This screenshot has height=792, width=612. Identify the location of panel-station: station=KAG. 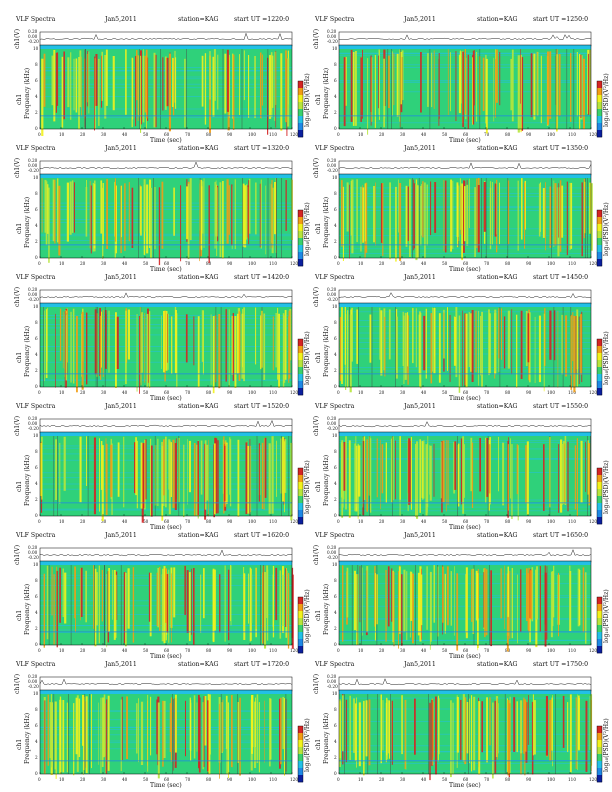
(497, 664).